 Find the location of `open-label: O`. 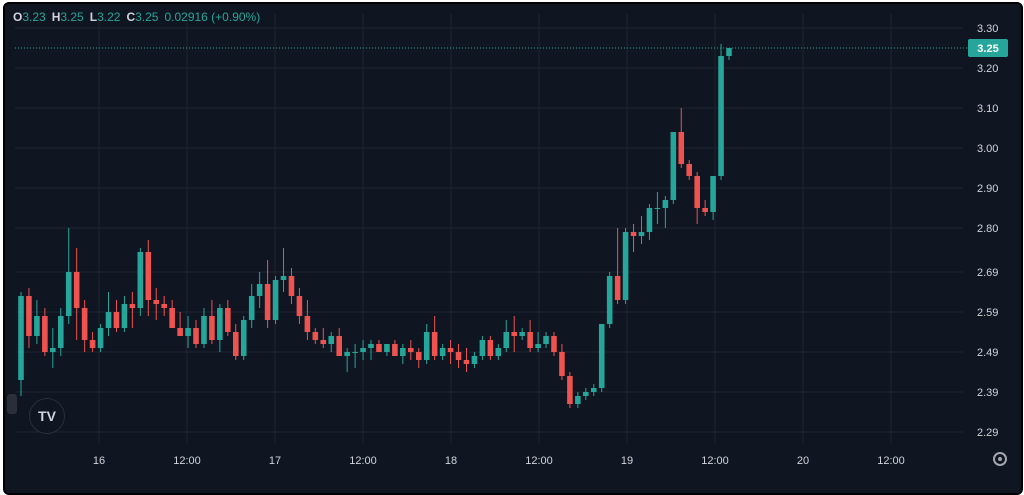

open-label: O is located at coordinates (18, 17).